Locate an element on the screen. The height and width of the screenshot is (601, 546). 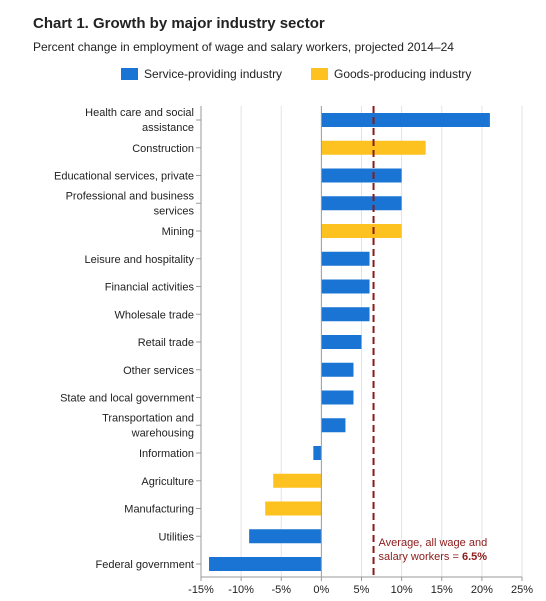
x-tick-label-7: 20% is located at coordinates (482, 590).